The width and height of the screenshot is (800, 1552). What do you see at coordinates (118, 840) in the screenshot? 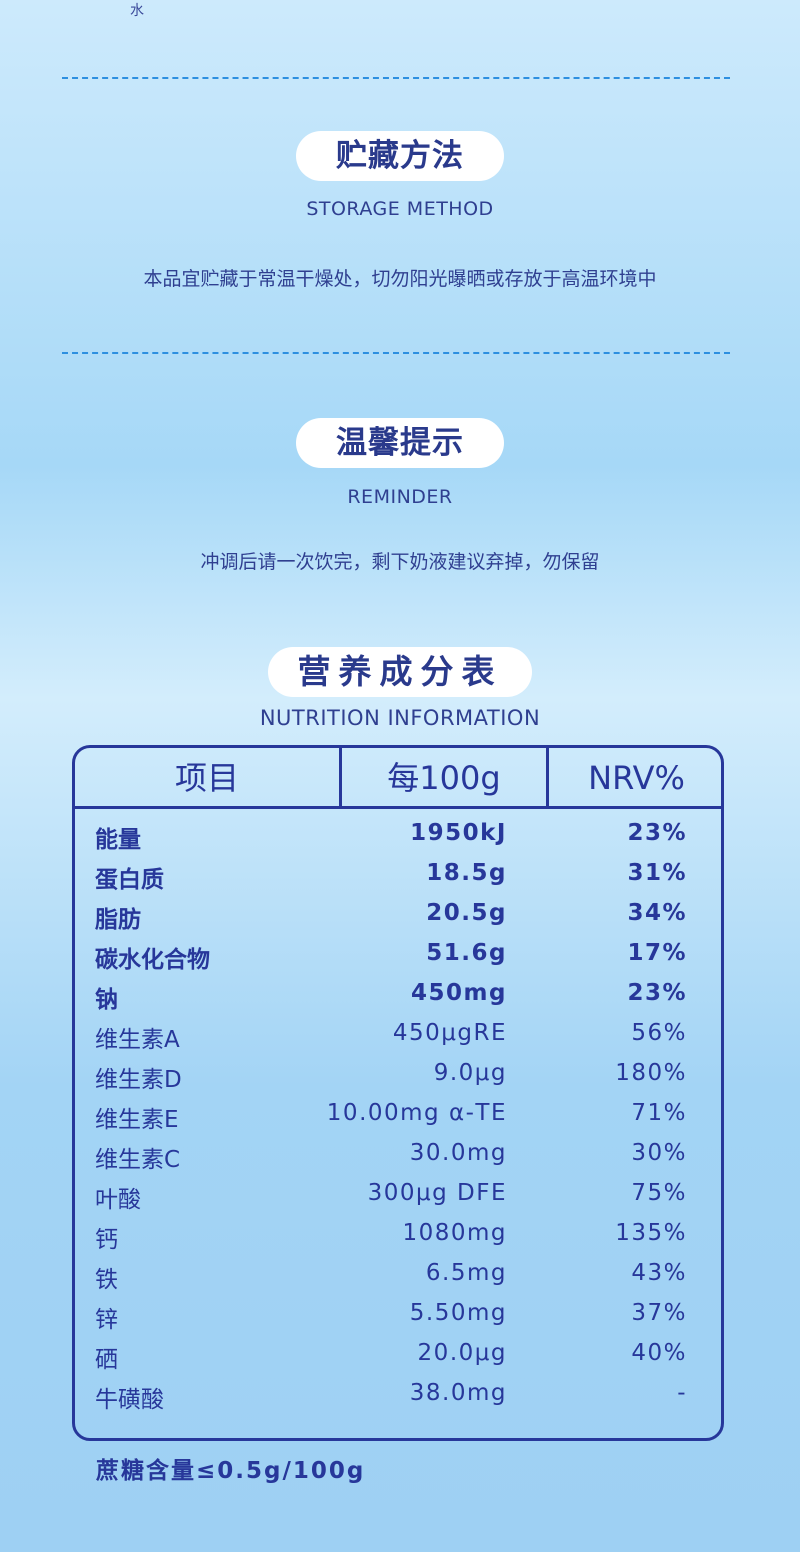
I see `nutrient-name: 能量` at bounding box center [118, 840].